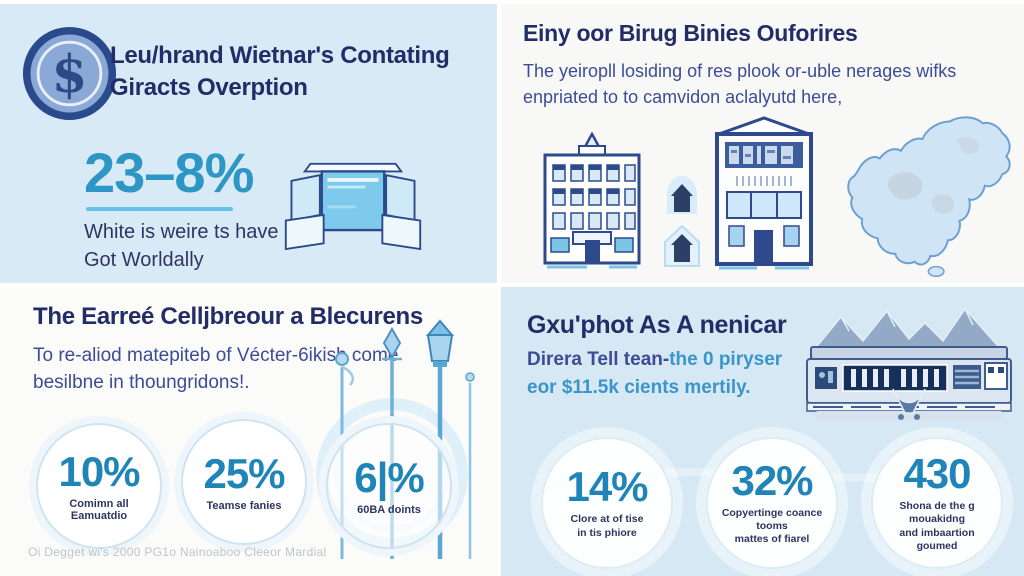 Image resolution: width=1024 pixels, height=576 pixels. I want to click on panel-title: The Earreé Celljbreour a Blecurens, so click(228, 316).